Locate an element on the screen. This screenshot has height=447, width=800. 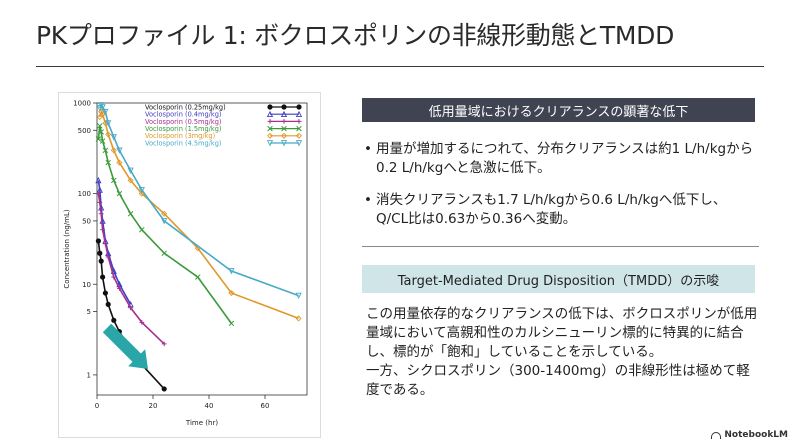
section1-heading: 低用量域におけるクリアランスの顕著な低下 is located at coordinates (558, 110).